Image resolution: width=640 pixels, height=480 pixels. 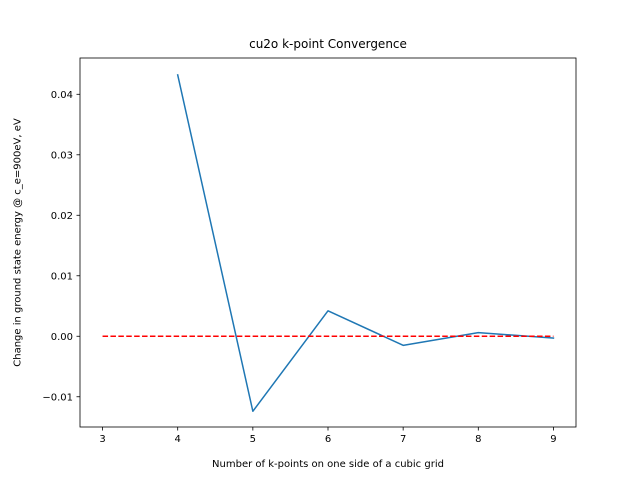 I want to click on x-axis-ticks: 3 4 5 6 7 8 9, so click(x=328, y=436).